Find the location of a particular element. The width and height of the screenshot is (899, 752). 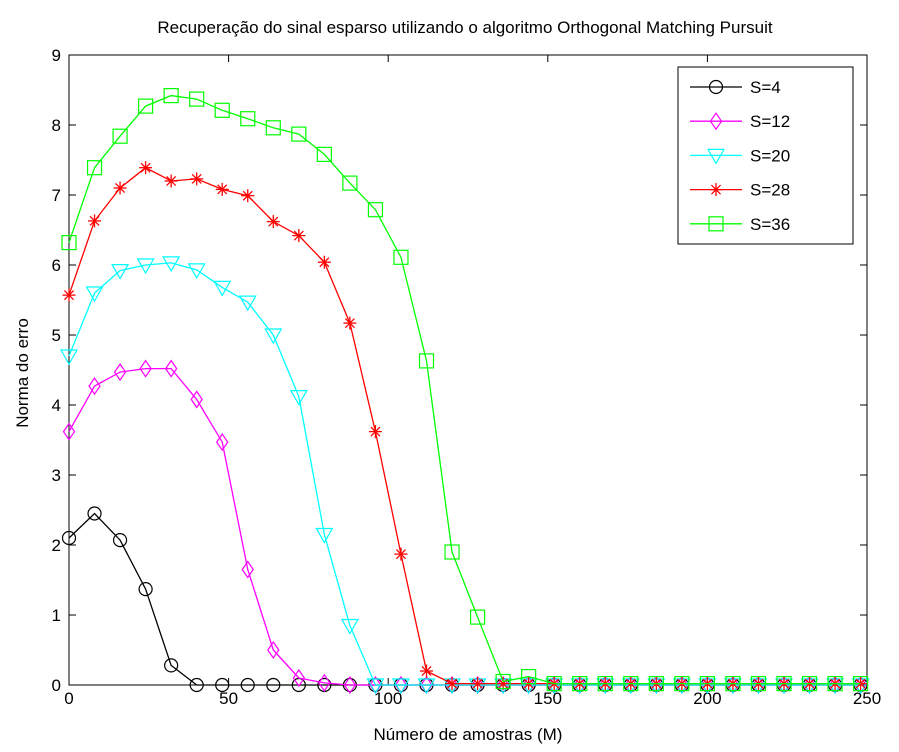

legend-label: S=28 is located at coordinates (770, 190).